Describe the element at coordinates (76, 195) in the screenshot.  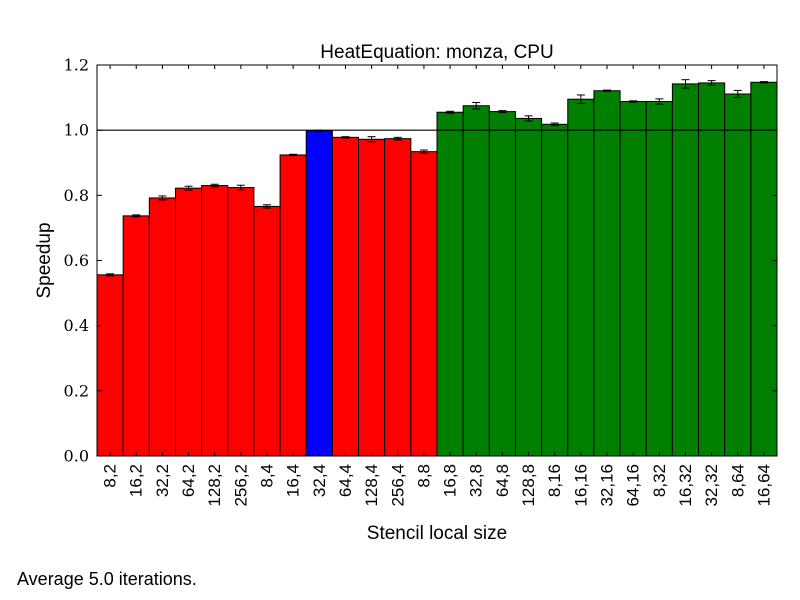
I see `y-tick-label: 0.8` at that location.